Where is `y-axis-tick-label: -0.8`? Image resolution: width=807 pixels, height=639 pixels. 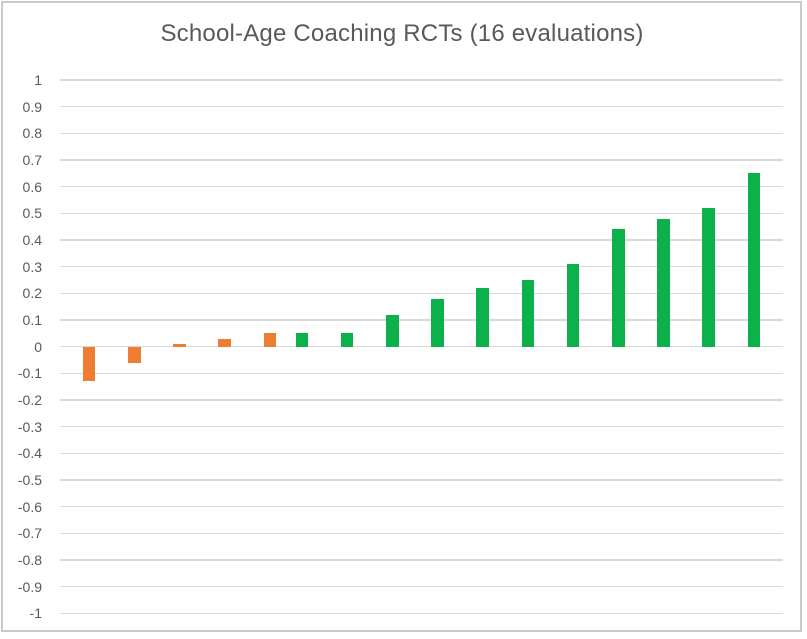
y-axis-tick-label: -0.8 is located at coordinates (29, 560).